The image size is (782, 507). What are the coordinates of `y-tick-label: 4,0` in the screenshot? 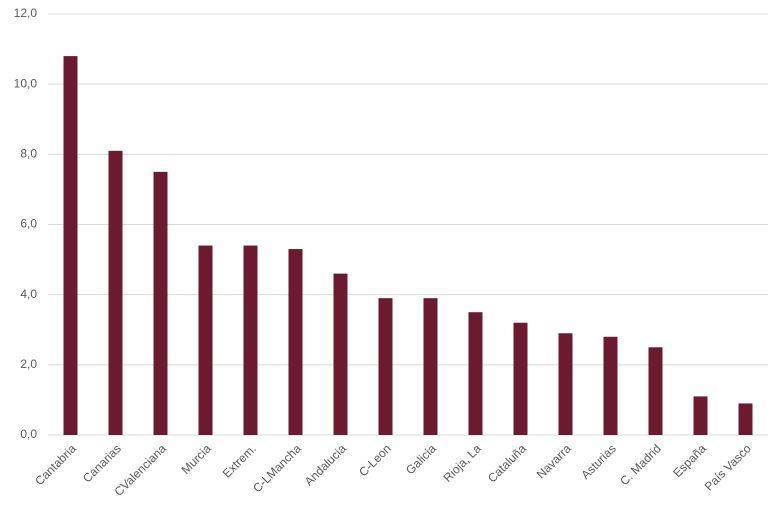 It's located at (28, 294).